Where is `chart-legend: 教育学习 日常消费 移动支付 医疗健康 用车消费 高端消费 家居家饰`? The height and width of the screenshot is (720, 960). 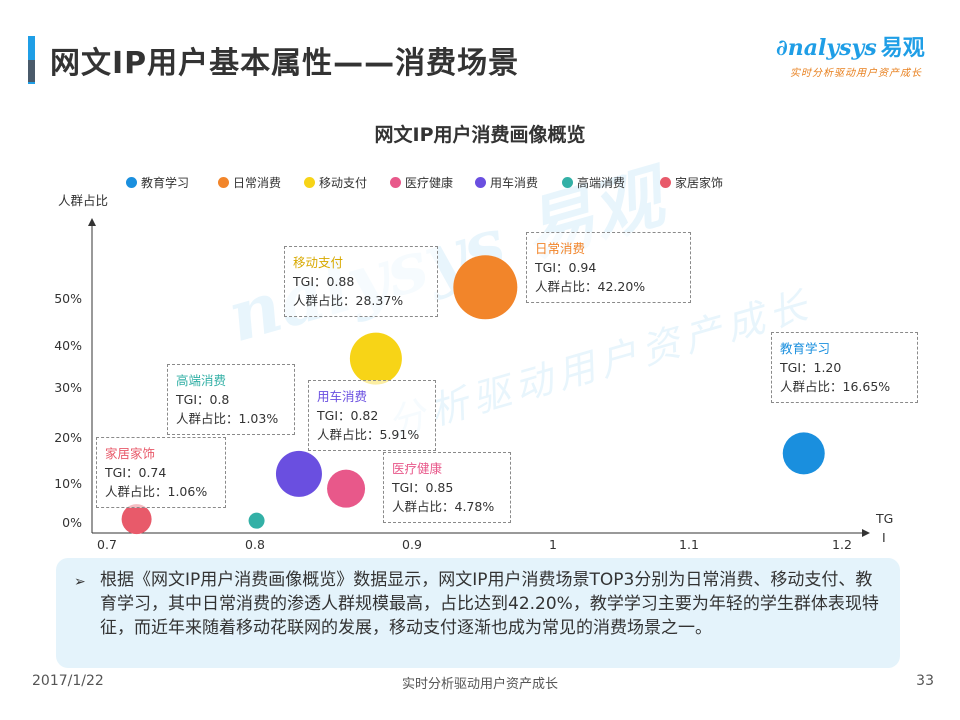
chart-legend: 教育学习 日常消费 移动支付 医疗健康 用车消费 高端消费 家居家饰 is located at coordinates (446, 184).